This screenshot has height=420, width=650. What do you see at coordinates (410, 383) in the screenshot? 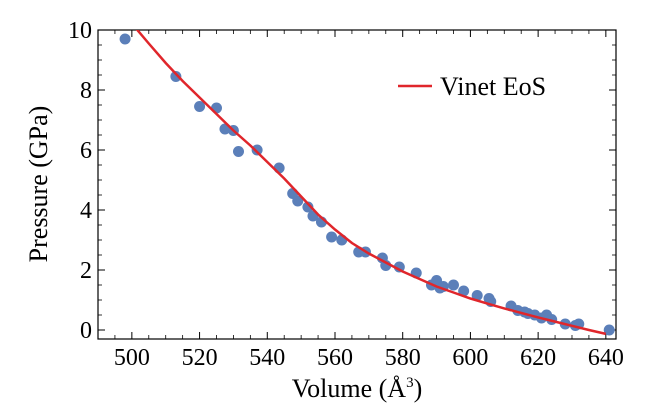
I see `x-axis-label-sup: 3` at bounding box center [410, 383].